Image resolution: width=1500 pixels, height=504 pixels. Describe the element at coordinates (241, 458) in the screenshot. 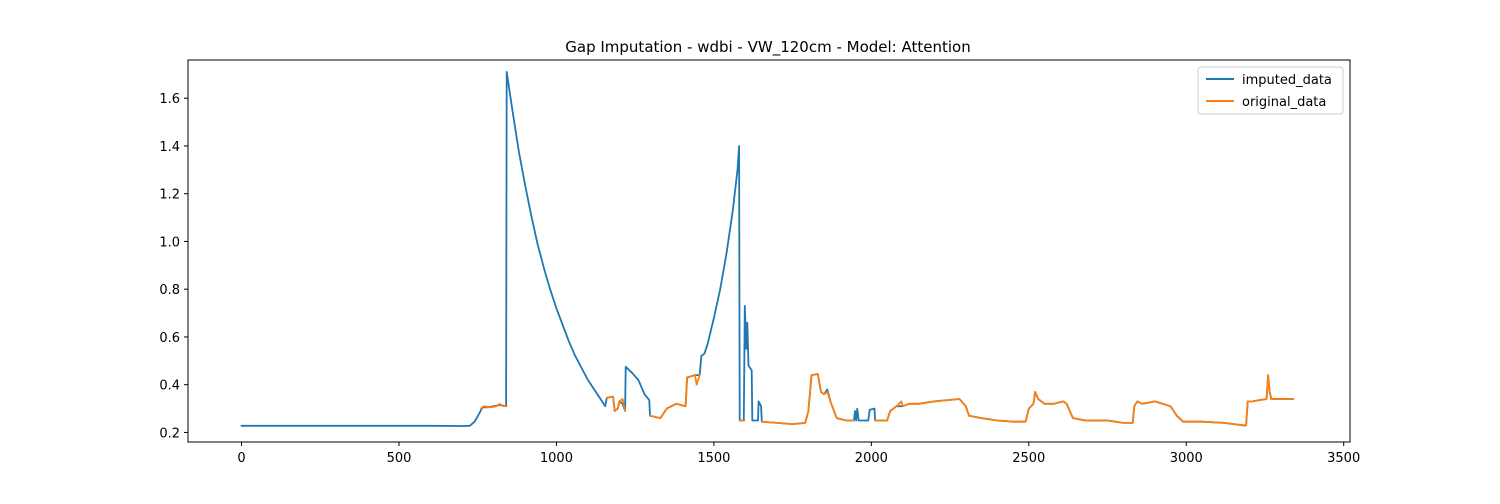

I see `x-tick-label: 0` at that location.